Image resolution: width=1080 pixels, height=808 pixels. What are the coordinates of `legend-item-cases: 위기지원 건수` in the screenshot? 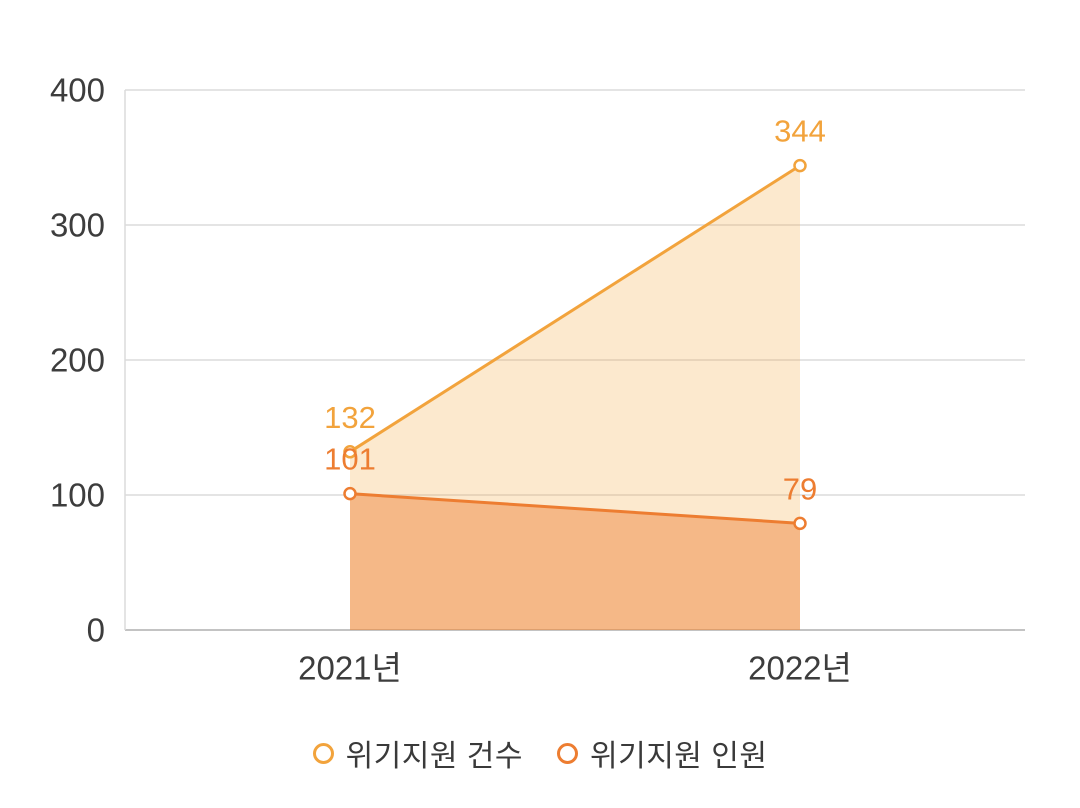 It's located at (417, 753).